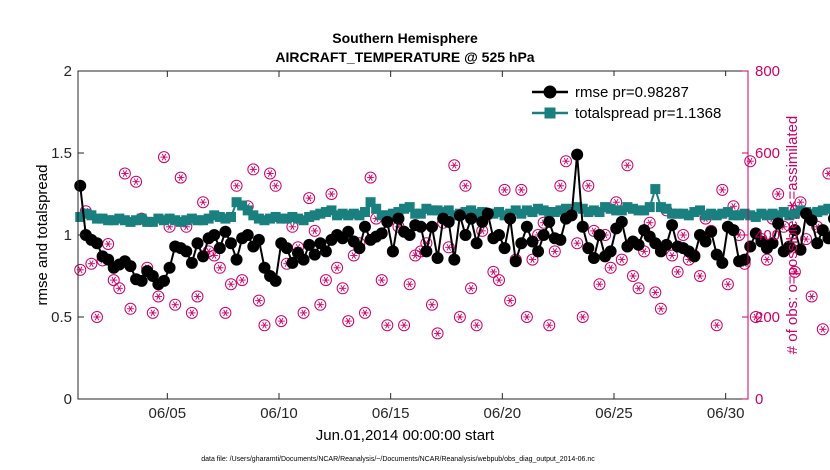  Describe the element at coordinates (636, 101) in the screenshot. I see `legend-box` at that location.